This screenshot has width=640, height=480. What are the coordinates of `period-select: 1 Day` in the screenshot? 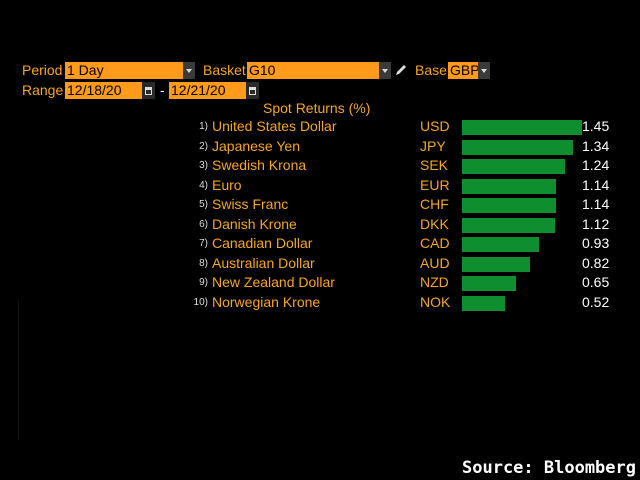 It's located at (130, 70).